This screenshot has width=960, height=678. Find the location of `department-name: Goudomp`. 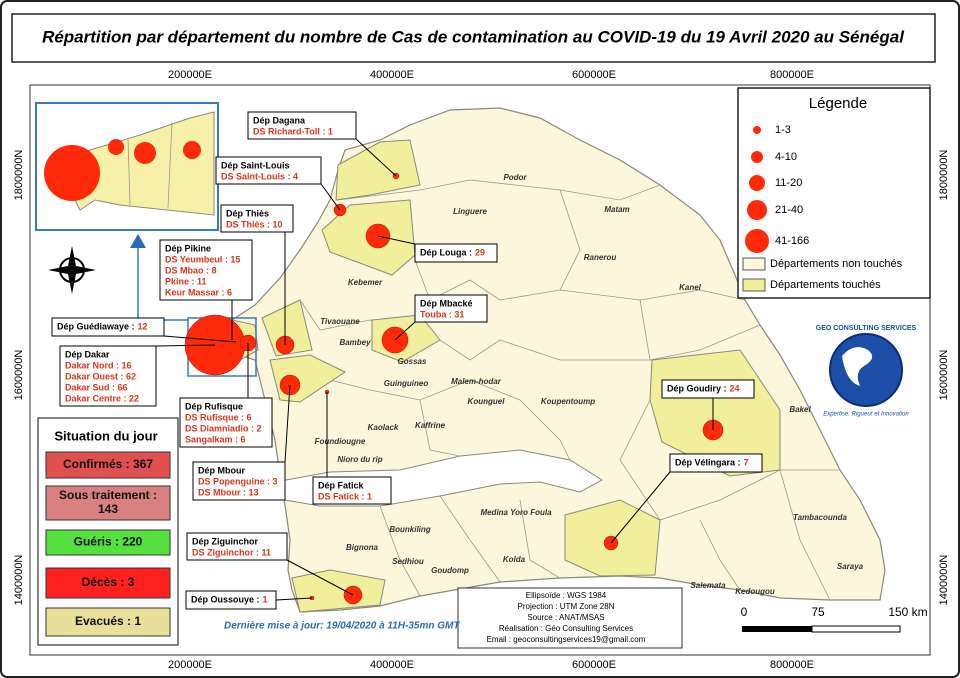

department-name: Goudomp is located at coordinates (450, 570).